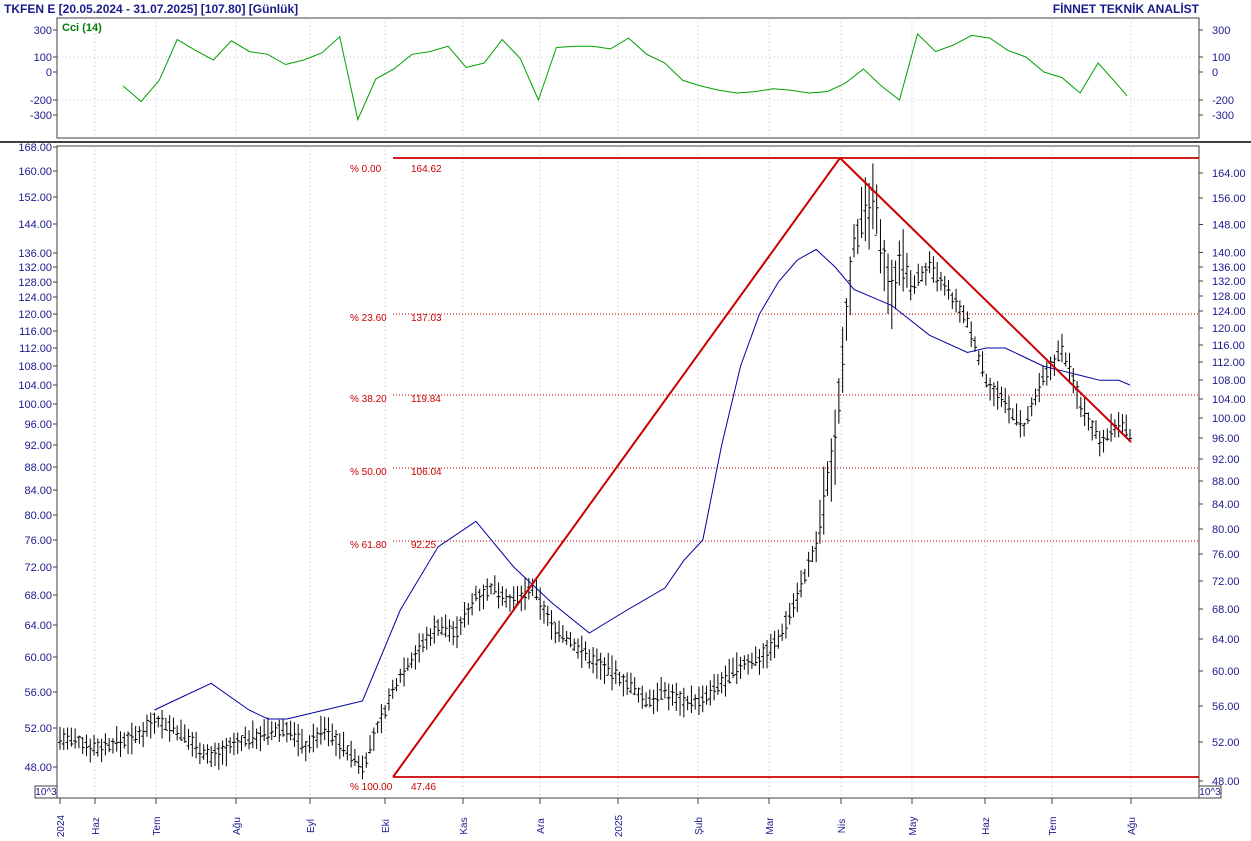  What do you see at coordinates (913, 826) in the screenshot?
I see `x-tick-label: May` at bounding box center [913, 826].